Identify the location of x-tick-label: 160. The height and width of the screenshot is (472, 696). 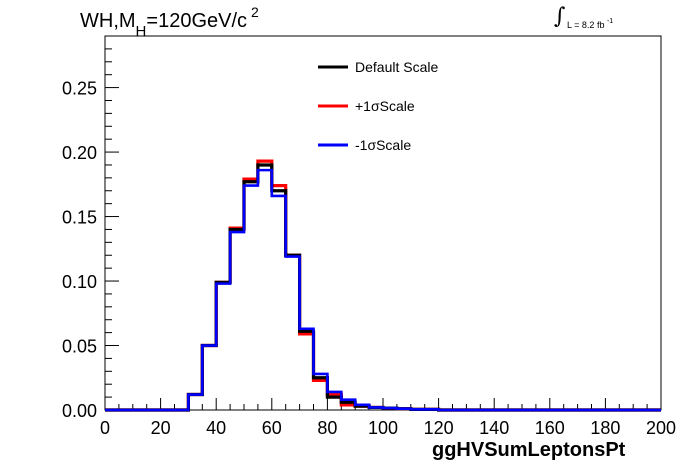
(550, 428).